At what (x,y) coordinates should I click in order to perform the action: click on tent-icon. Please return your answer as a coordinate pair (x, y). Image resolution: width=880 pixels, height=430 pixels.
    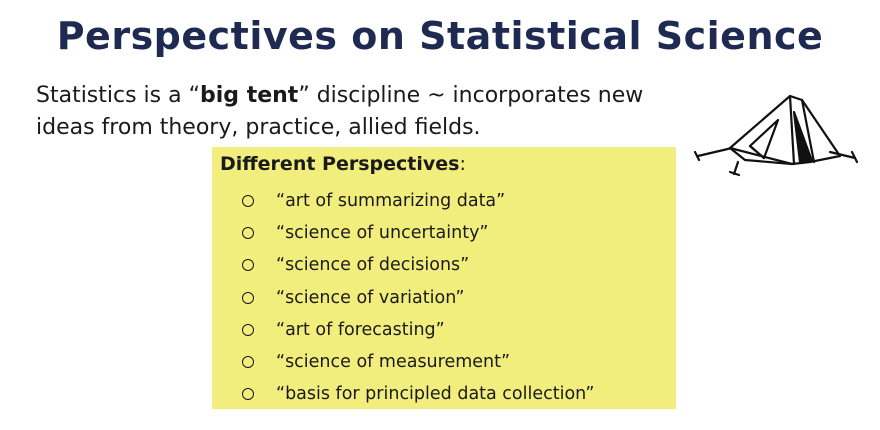
    Looking at the image, I should click on (776, 135).